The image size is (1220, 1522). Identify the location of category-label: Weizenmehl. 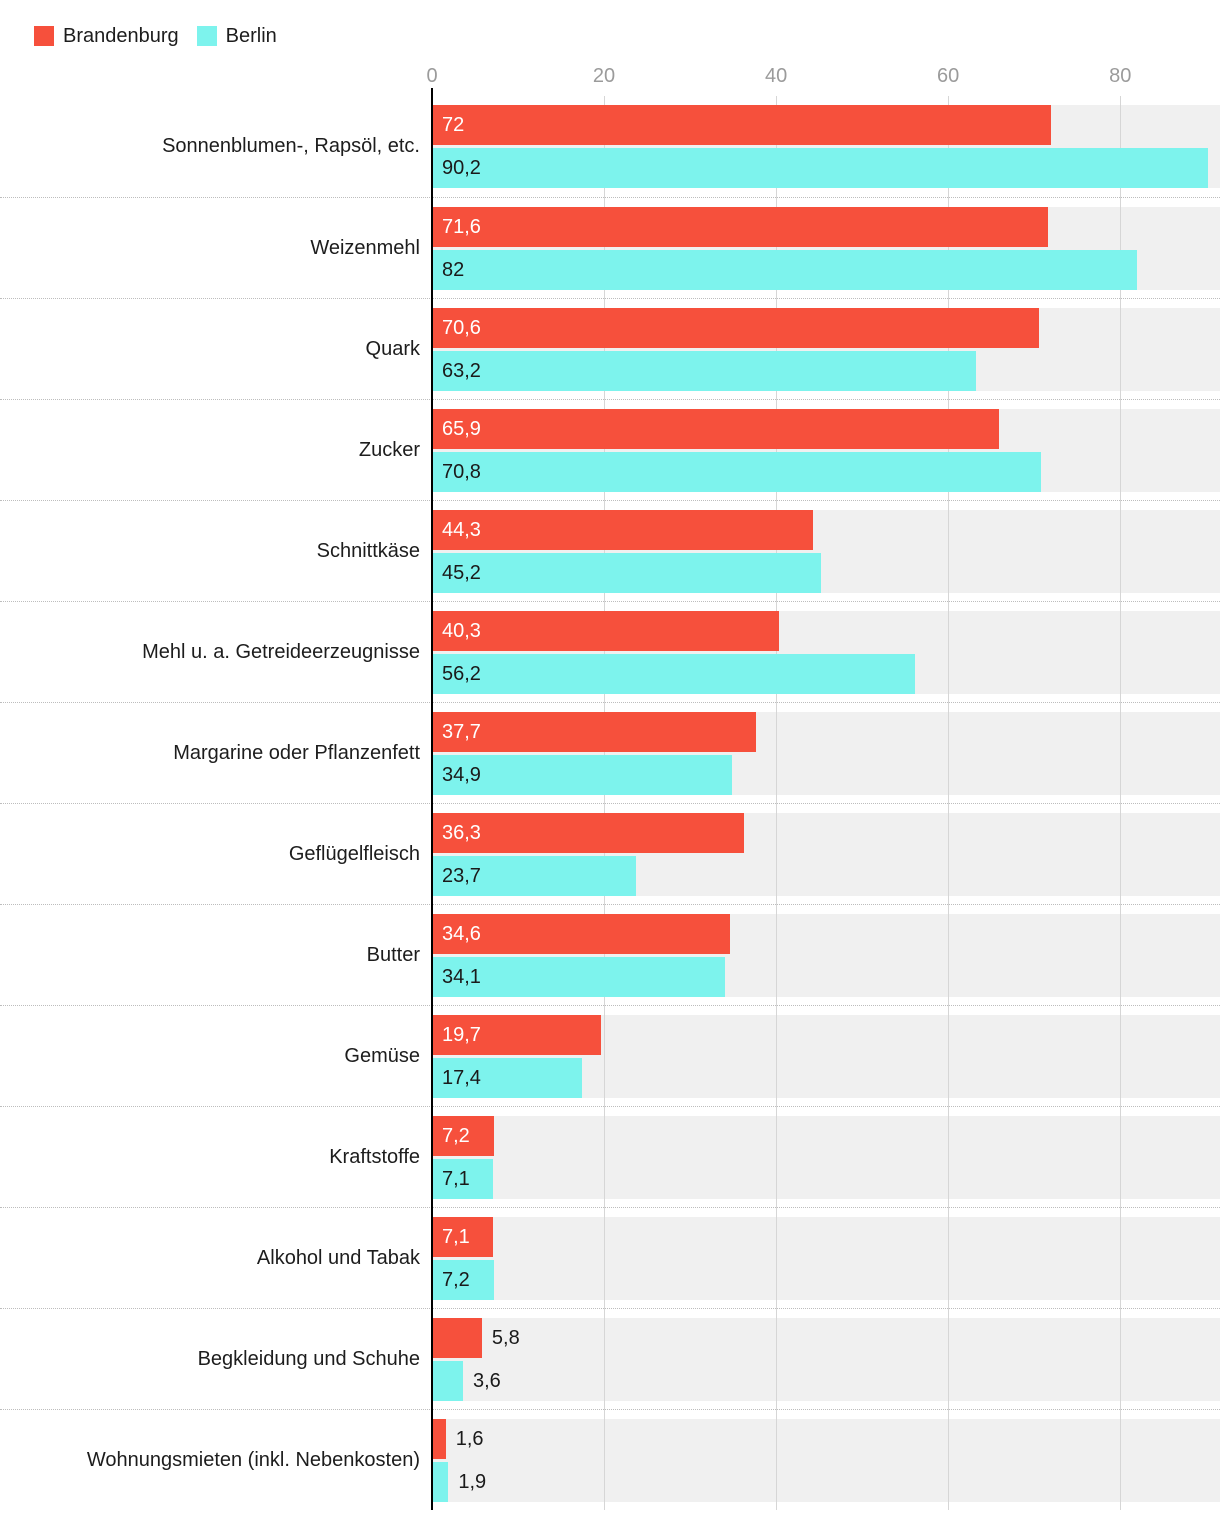
(365, 247).